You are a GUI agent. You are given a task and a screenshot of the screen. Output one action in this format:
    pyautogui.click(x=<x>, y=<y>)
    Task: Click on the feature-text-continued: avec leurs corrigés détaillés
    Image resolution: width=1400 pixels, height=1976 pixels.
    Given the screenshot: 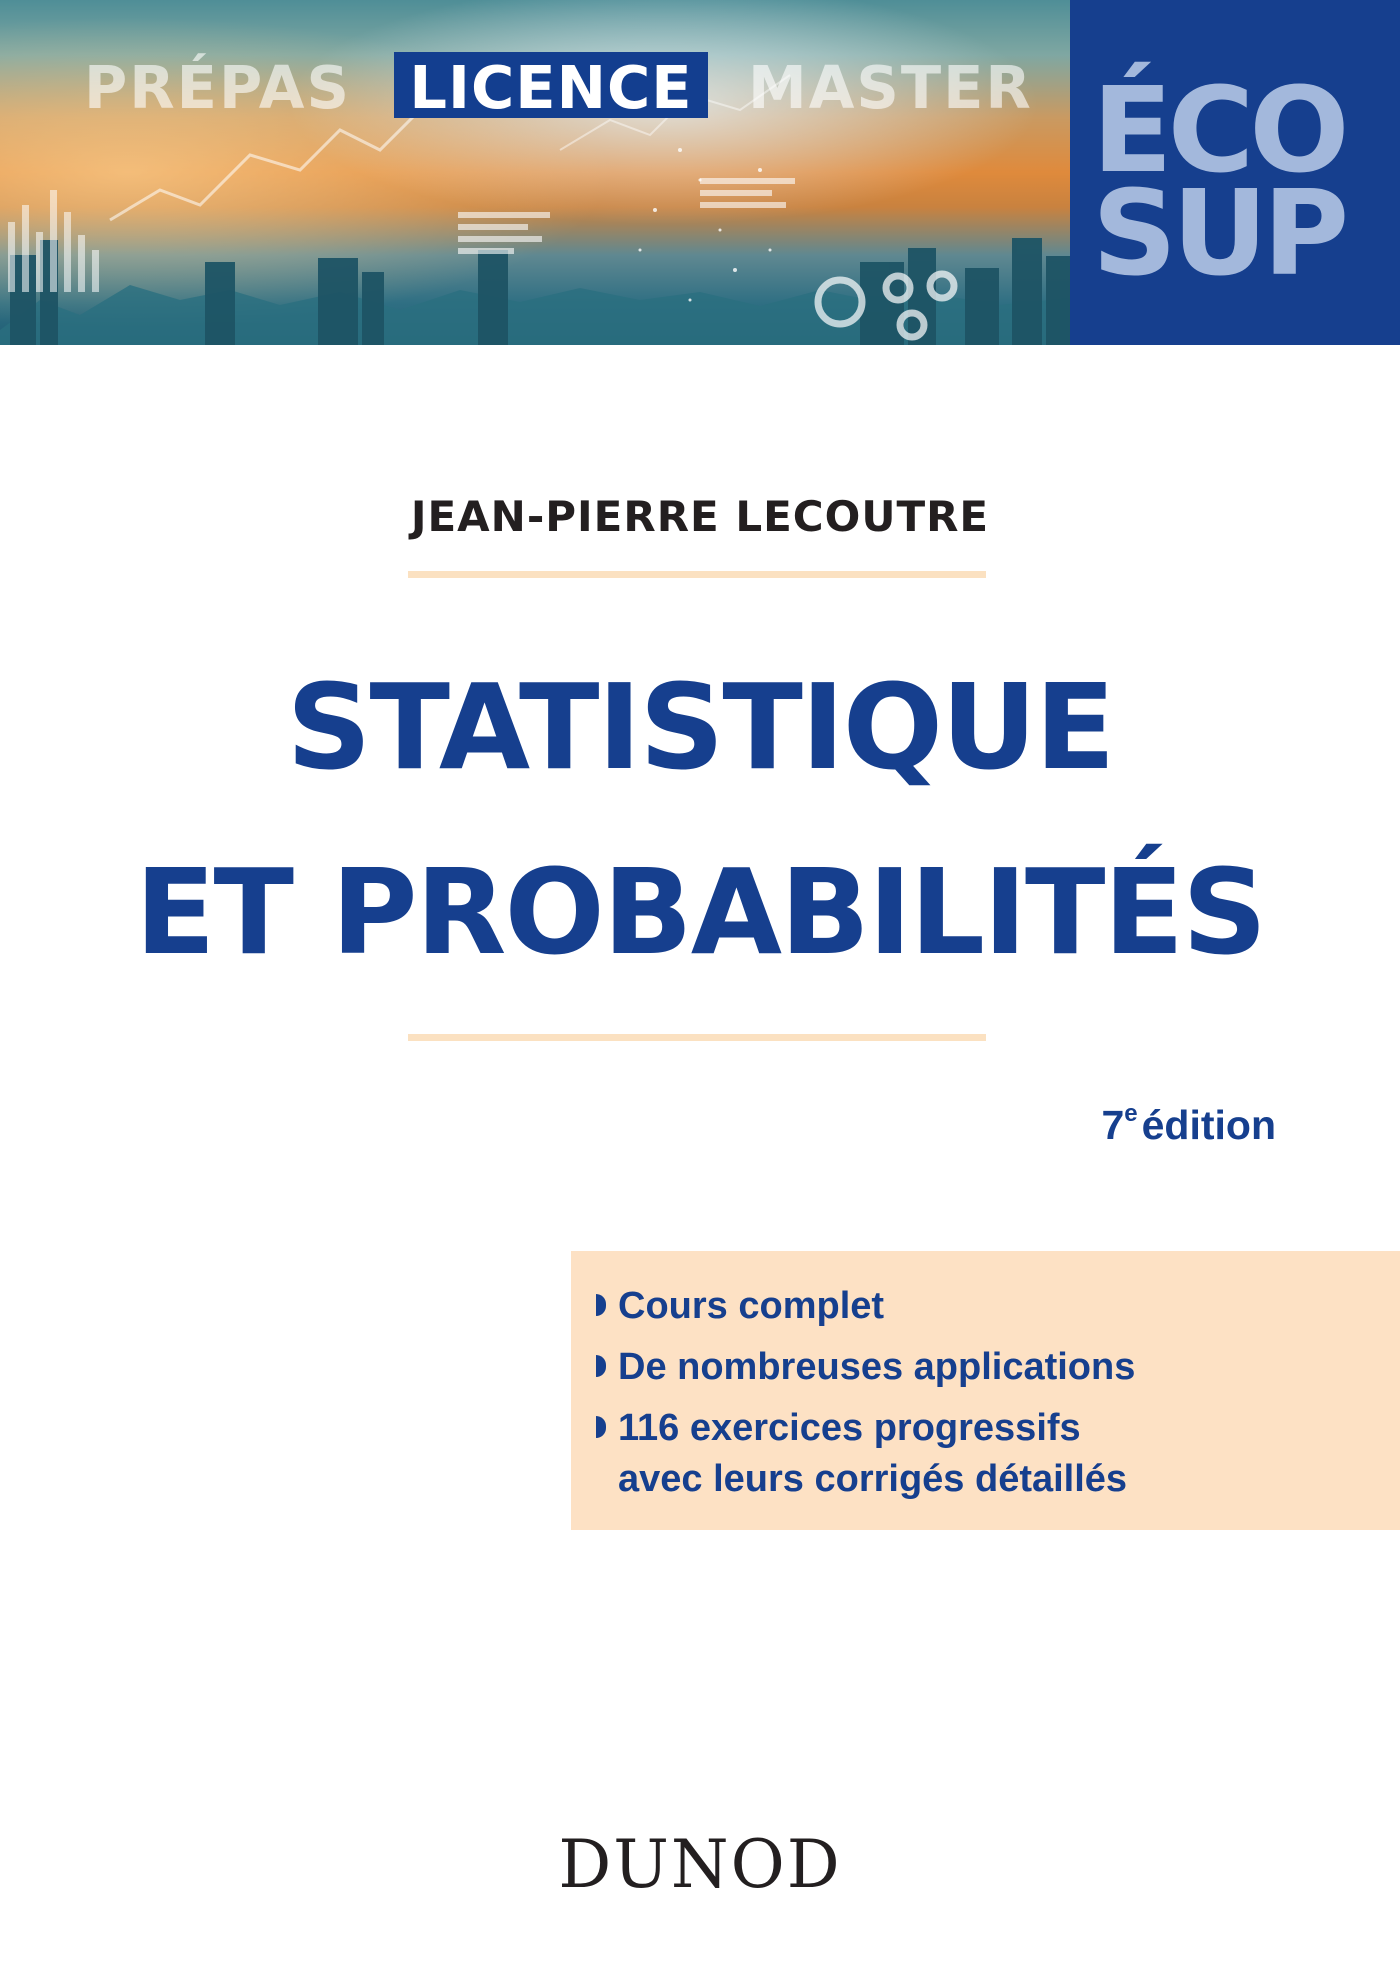 What is the action you would take?
    pyautogui.click(x=873, y=1479)
    